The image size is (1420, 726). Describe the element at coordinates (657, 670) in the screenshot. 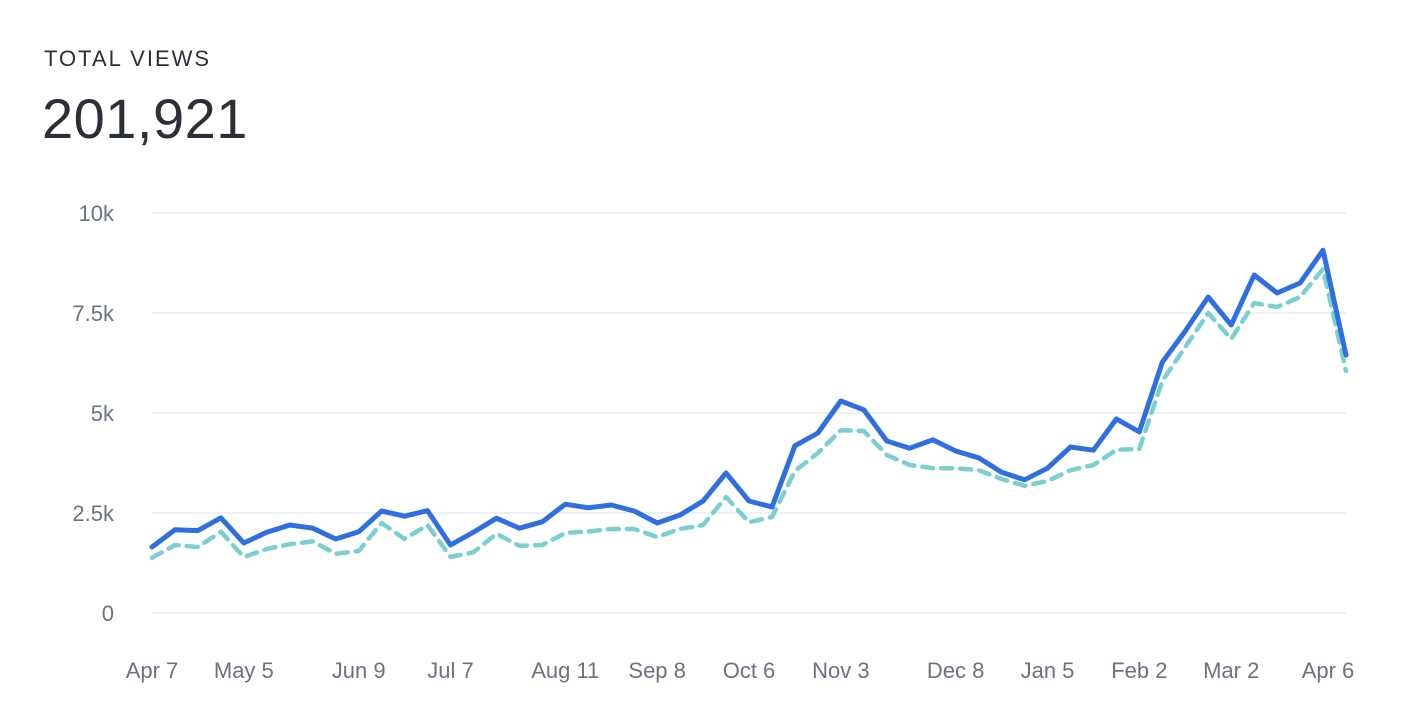

I see `x-tick-label: Sep 8` at that location.